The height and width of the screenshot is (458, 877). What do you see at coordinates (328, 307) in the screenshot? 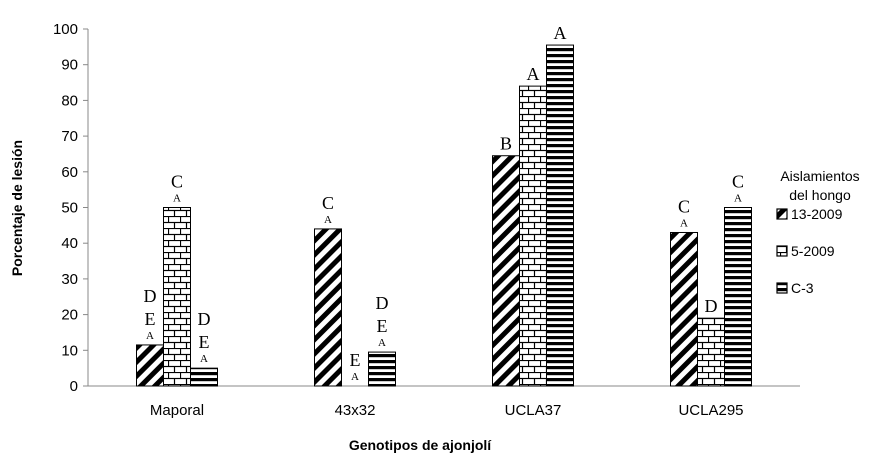
I see `bar-13-2009-43x32` at bounding box center [328, 307].